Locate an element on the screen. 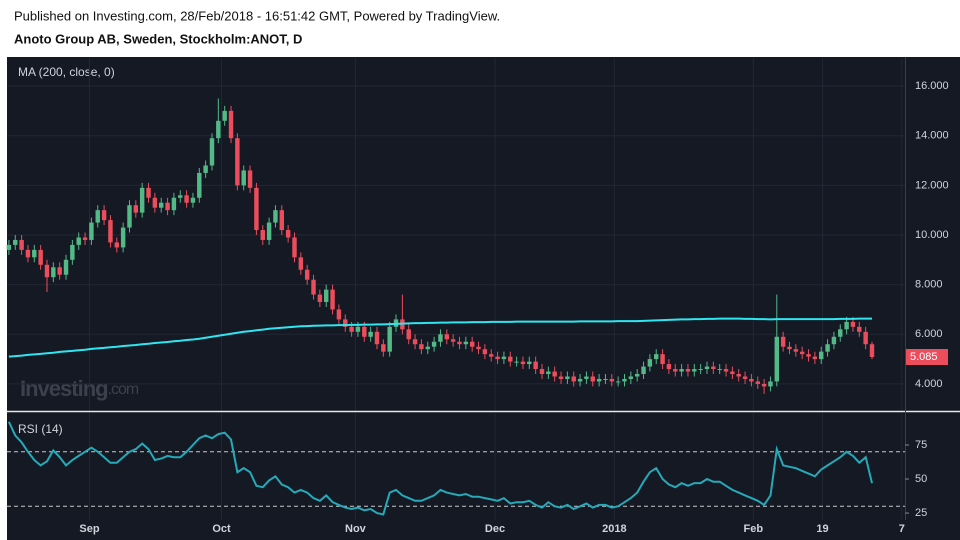 The width and height of the screenshot is (960, 540). y-tick-label: 8.000 is located at coordinates (929, 285).